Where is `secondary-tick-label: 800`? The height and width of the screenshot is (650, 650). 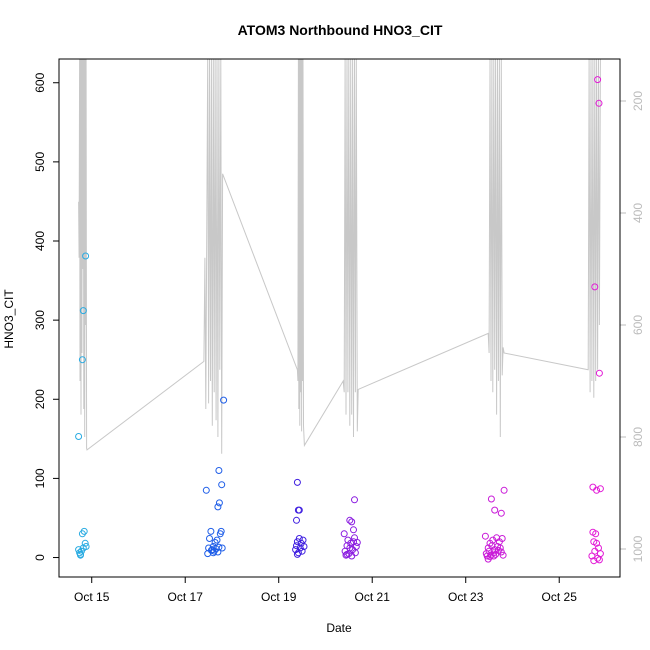 secondary-tick-label: 800 is located at coordinates (638, 437).